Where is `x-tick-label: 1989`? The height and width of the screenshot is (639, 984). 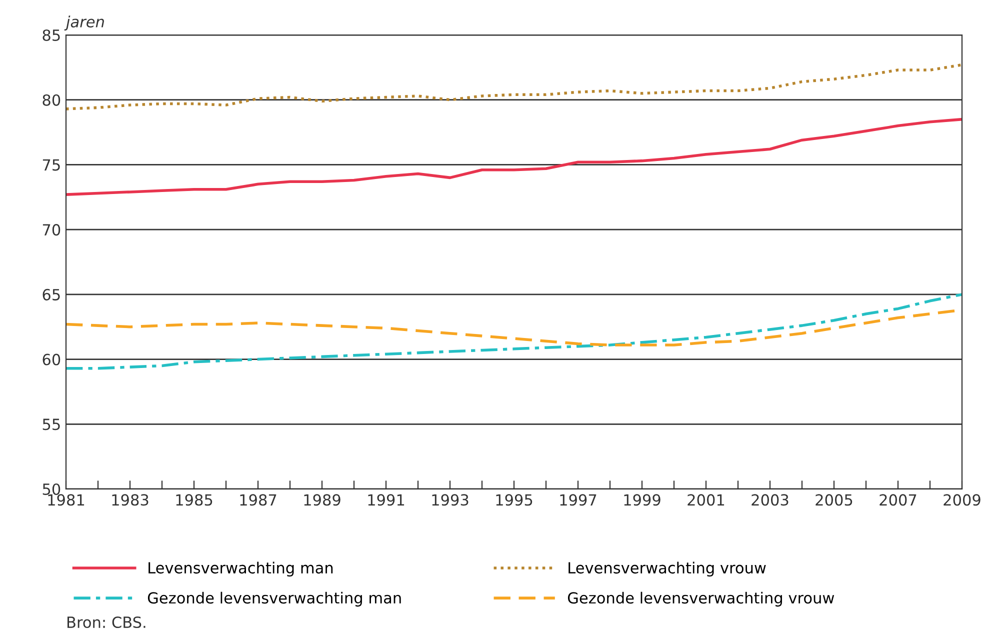 x-tick-label: 1989 is located at coordinates (322, 500).